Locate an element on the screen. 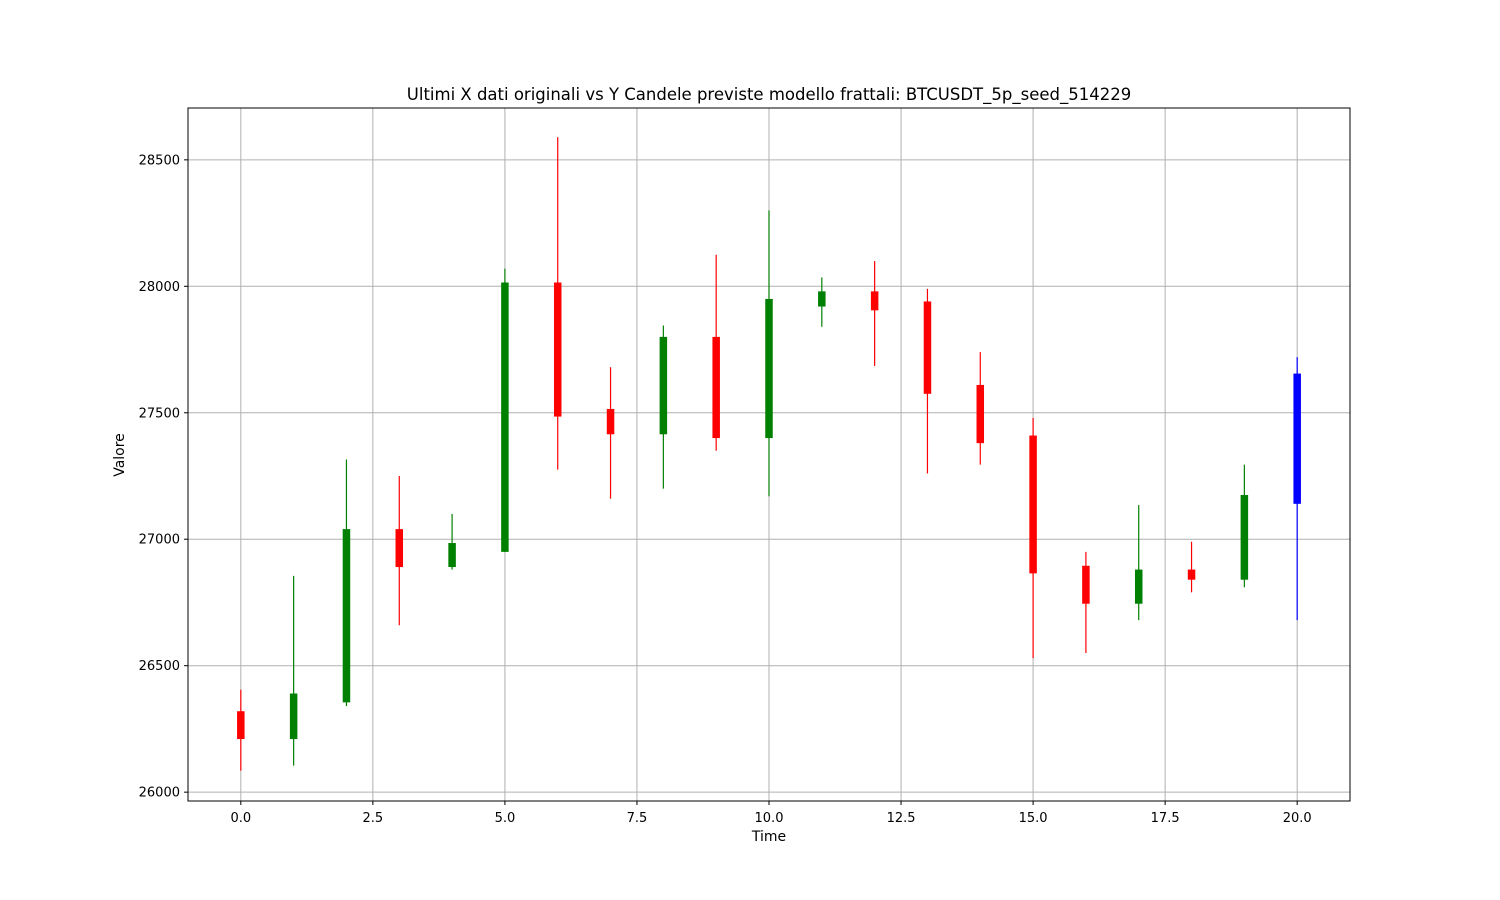 The width and height of the screenshot is (1500, 900). y-axis-label: Valore is located at coordinates (120, 455).